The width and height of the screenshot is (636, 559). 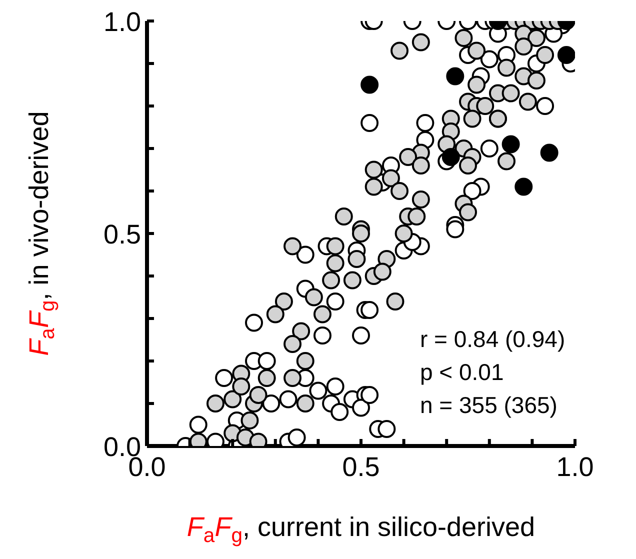 I want to click on y-tick-label: 0.5, so click(x=122, y=235).